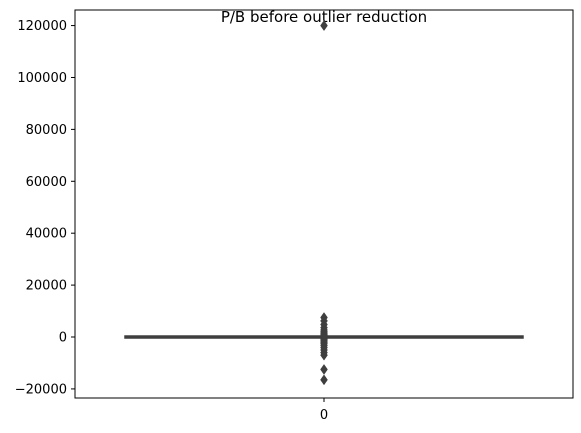  I want to click on y-tick-label: −20000, so click(41, 389).